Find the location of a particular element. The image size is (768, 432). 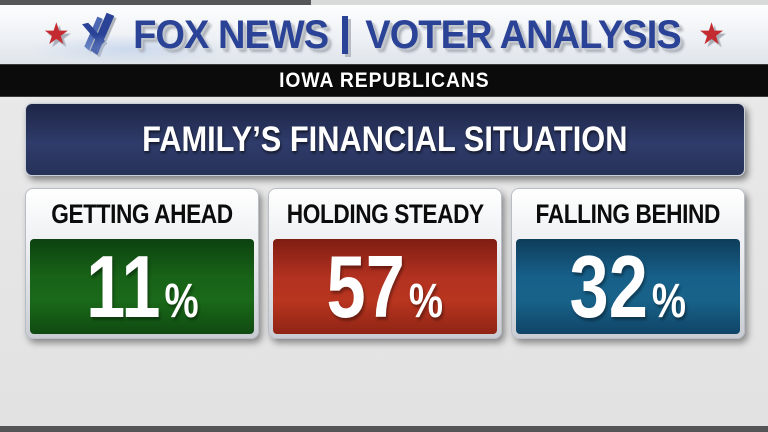

percent-number: 57 is located at coordinates (366, 286).